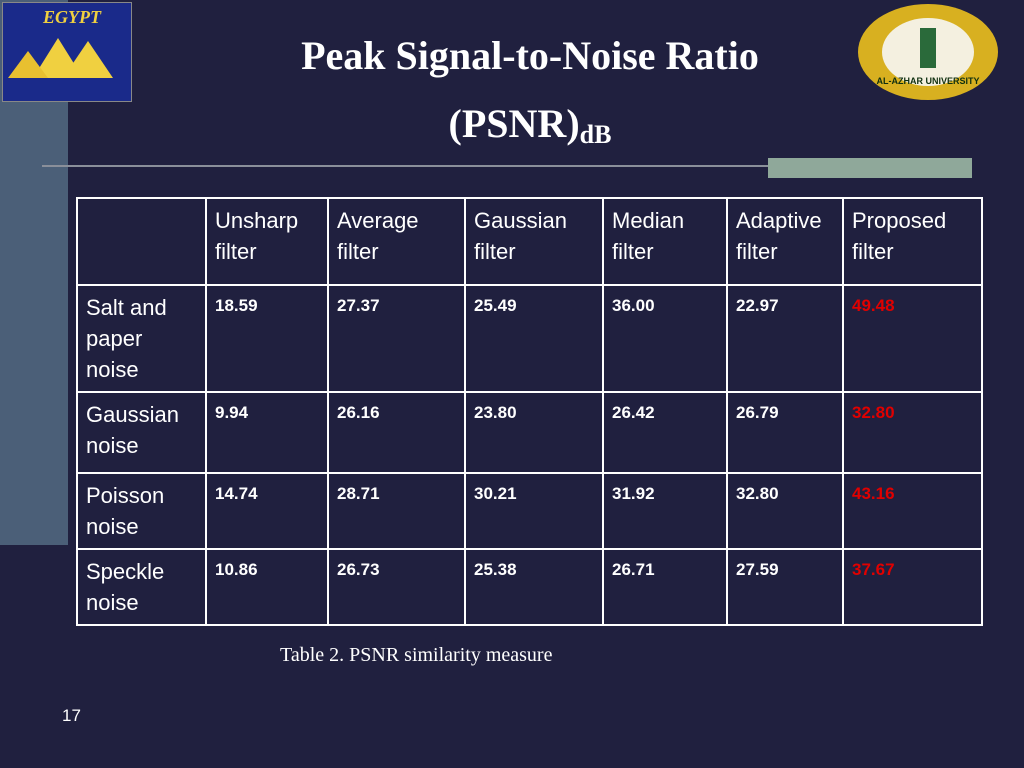  What do you see at coordinates (534, 338) in the screenshot?
I see `value-cell: 25.49` at bounding box center [534, 338].